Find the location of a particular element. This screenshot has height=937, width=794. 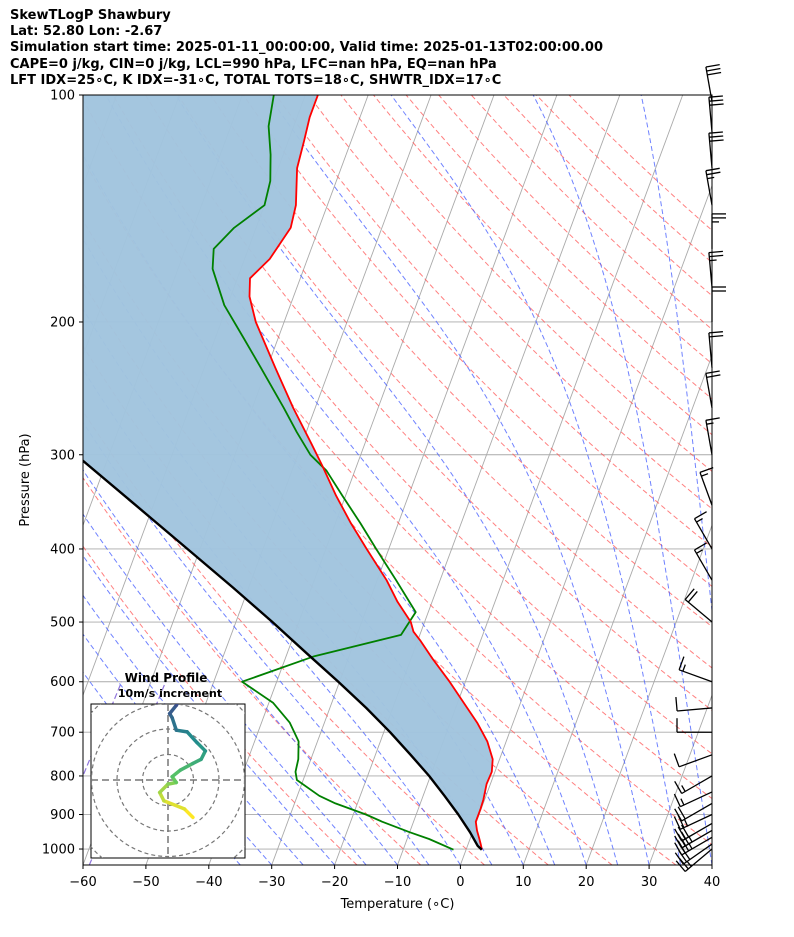

x-tick-label: 40 is located at coordinates (712, 882).